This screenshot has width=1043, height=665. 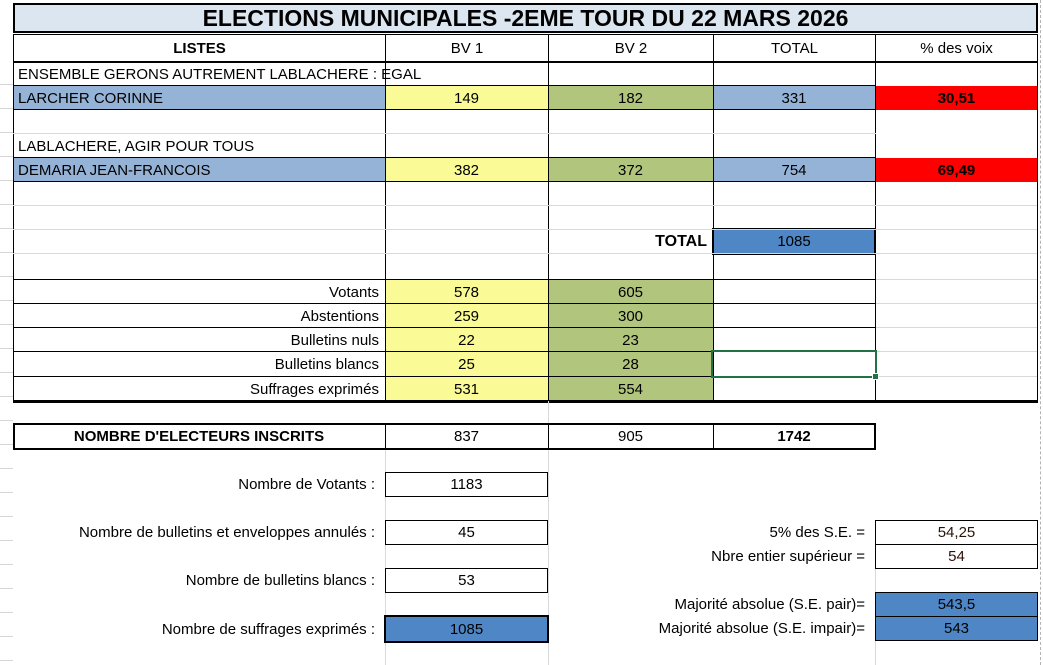 I want to click on larcher-total-value: 331, so click(x=794, y=98).